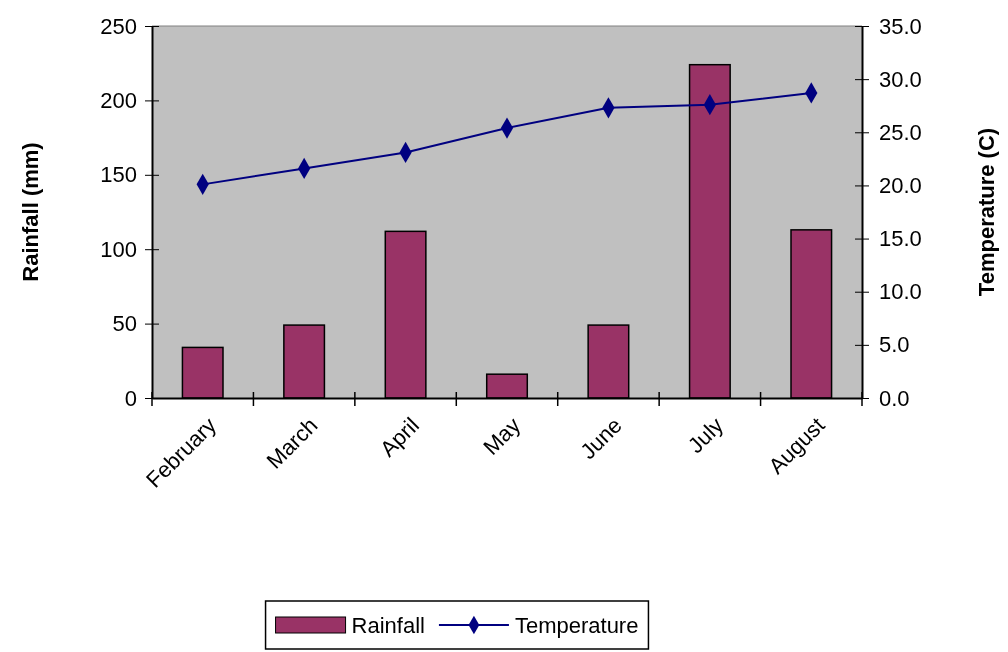  What do you see at coordinates (124, 324) in the screenshot?
I see `y-tick-label: 50` at bounding box center [124, 324].